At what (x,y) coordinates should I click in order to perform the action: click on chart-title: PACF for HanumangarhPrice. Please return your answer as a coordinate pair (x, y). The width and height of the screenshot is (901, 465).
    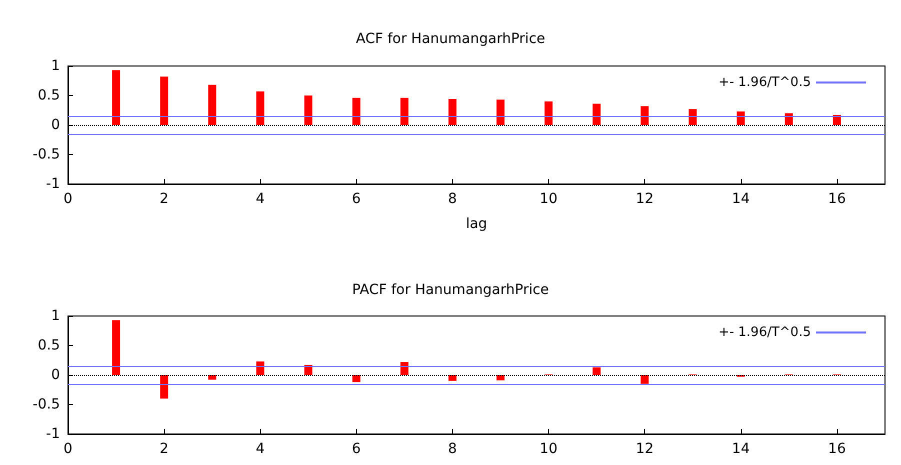
    Looking at the image, I should click on (450, 290).